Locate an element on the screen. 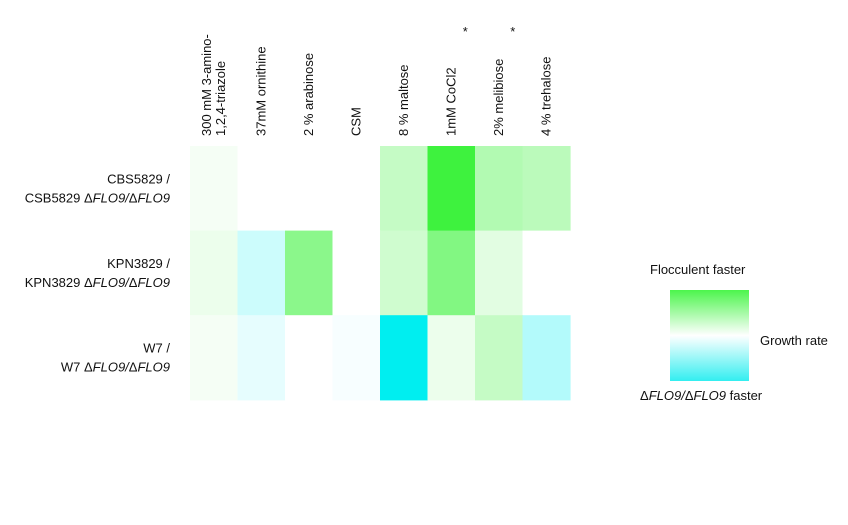 The width and height of the screenshot is (848, 525). legend-color-scale is located at coordinates (709, 335).